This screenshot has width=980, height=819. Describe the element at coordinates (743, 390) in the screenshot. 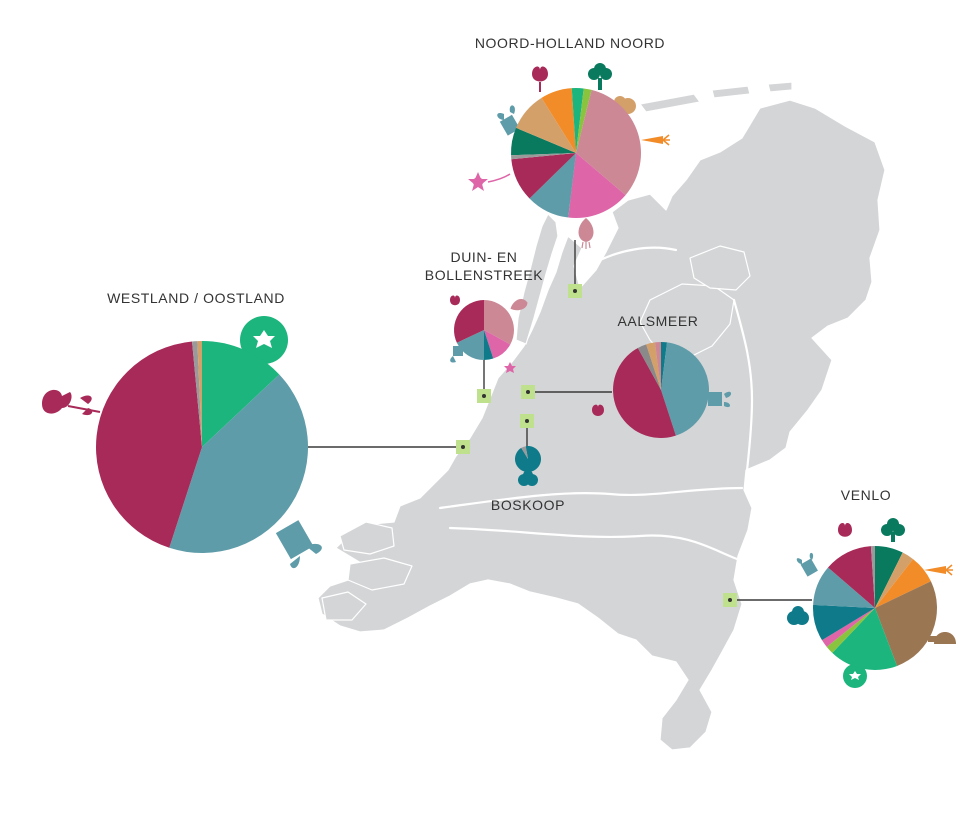

I see `river-ijssel` at that location.